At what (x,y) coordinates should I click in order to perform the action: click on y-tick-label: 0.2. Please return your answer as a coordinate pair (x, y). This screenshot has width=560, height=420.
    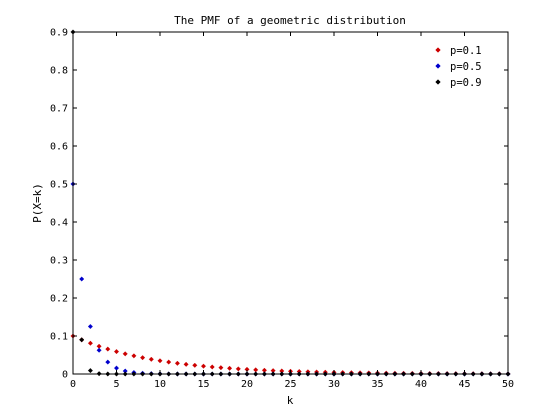
    Looking at the image, I should click on (59, 299).